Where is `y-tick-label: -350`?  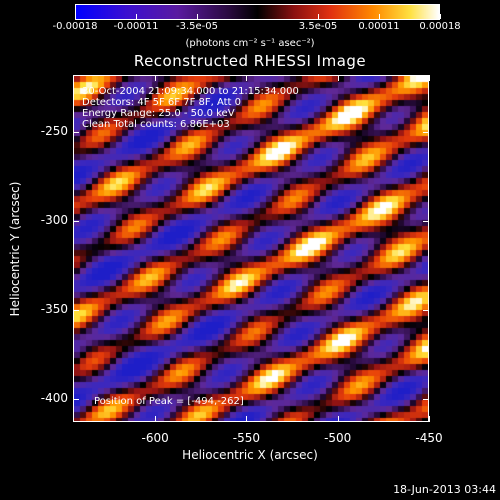
y-tick-label: -350 is located at coordinates (54, 308).